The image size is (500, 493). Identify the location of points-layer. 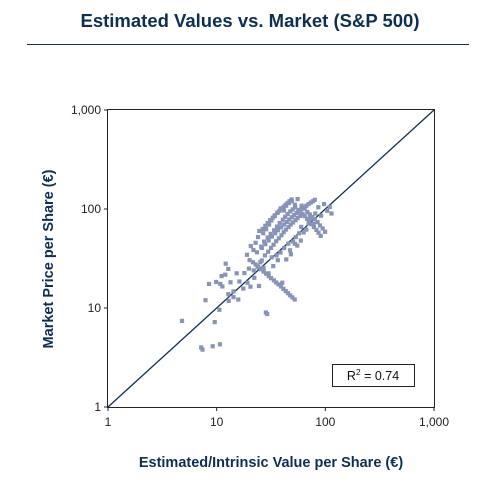
(256, 274).